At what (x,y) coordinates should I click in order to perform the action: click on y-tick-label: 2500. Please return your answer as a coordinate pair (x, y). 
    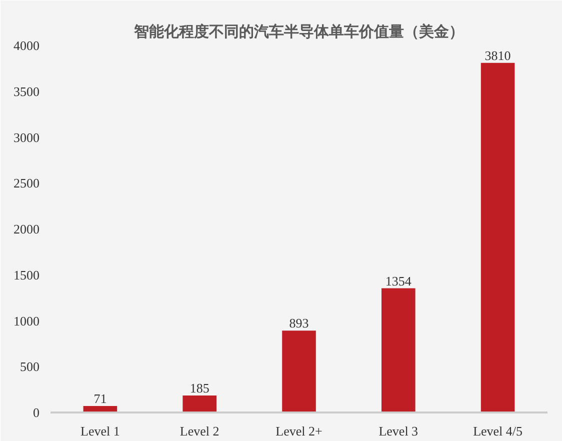
    Looking at the image, I should click on (27, 183).